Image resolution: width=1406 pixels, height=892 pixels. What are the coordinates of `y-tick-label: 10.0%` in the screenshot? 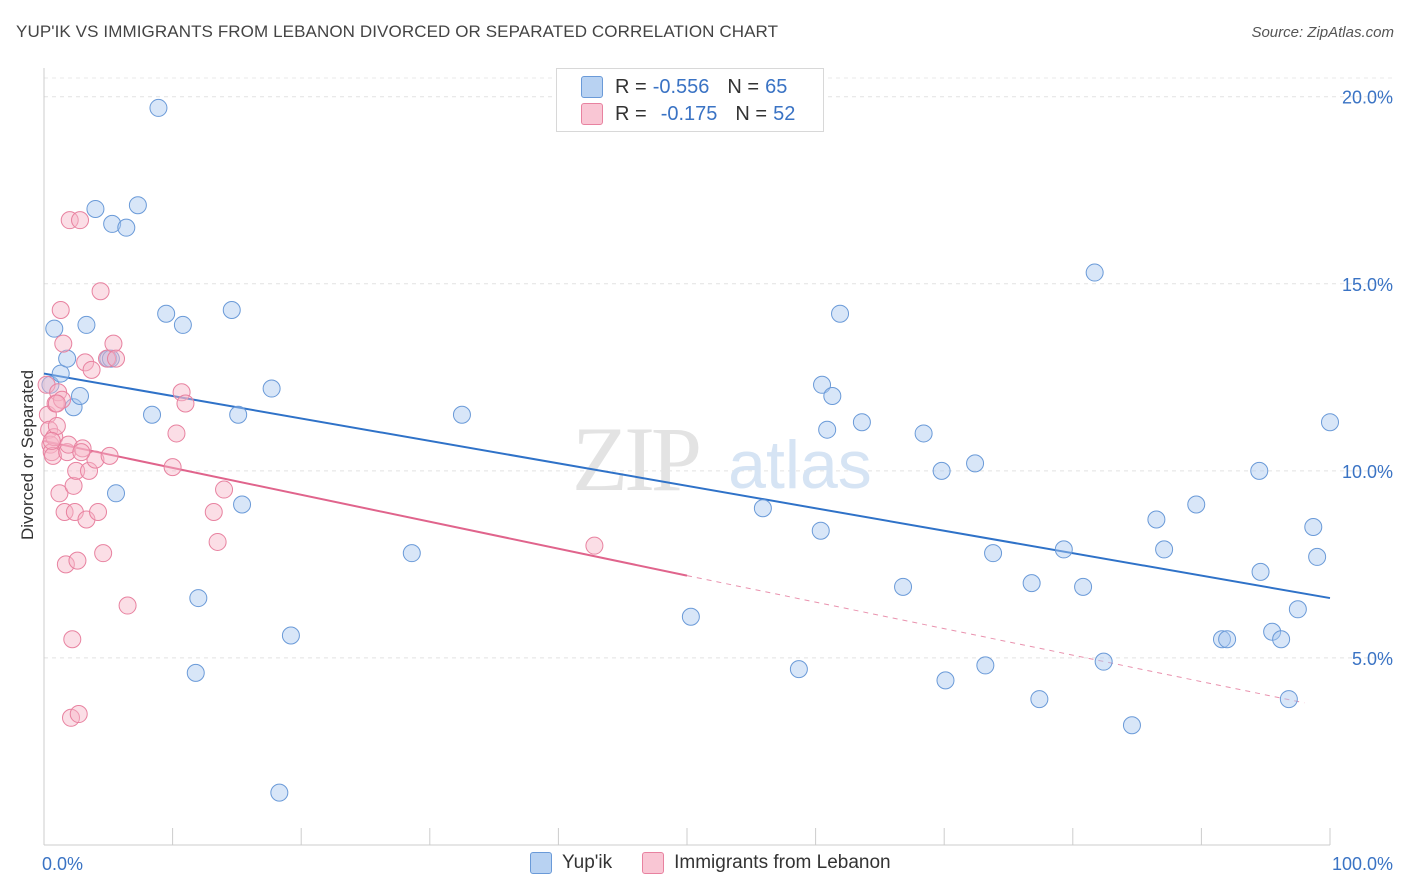 It's located at (1367, 472).